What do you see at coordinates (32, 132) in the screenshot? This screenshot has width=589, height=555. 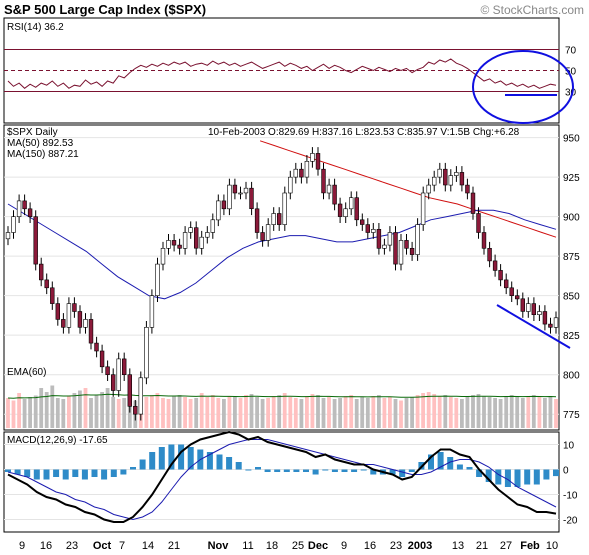 I see `price-label: $SPX Daily` at bounding box center [32, 132].